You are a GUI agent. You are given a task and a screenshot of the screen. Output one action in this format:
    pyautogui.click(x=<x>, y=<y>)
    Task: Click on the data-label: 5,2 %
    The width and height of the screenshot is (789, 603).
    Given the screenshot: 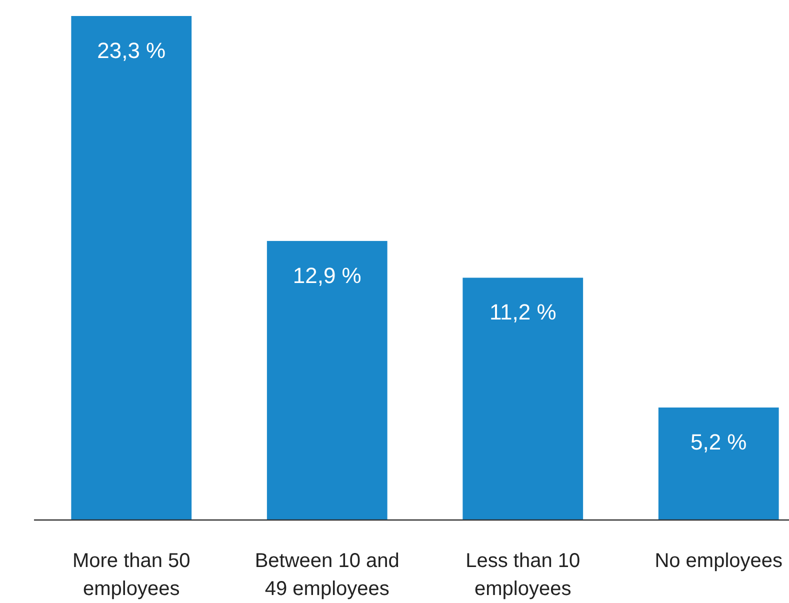 What is the action you would take?
    pyautogui.click(x=718, y=442)
    